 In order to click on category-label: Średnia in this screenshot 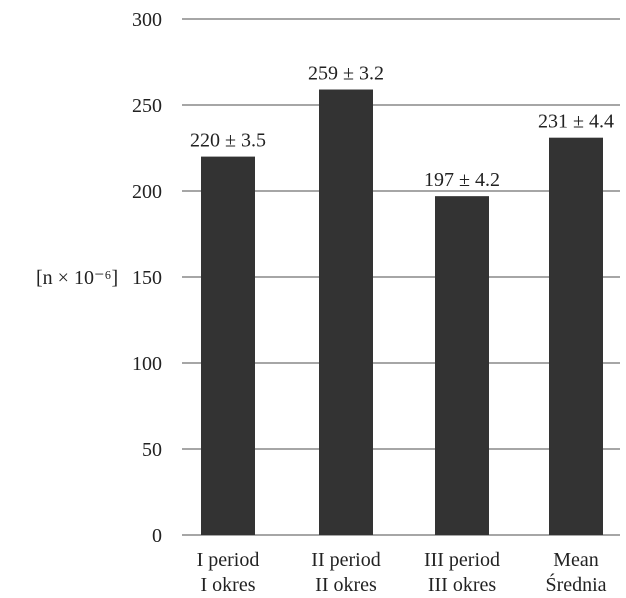, I will do `click(575, 584)`.